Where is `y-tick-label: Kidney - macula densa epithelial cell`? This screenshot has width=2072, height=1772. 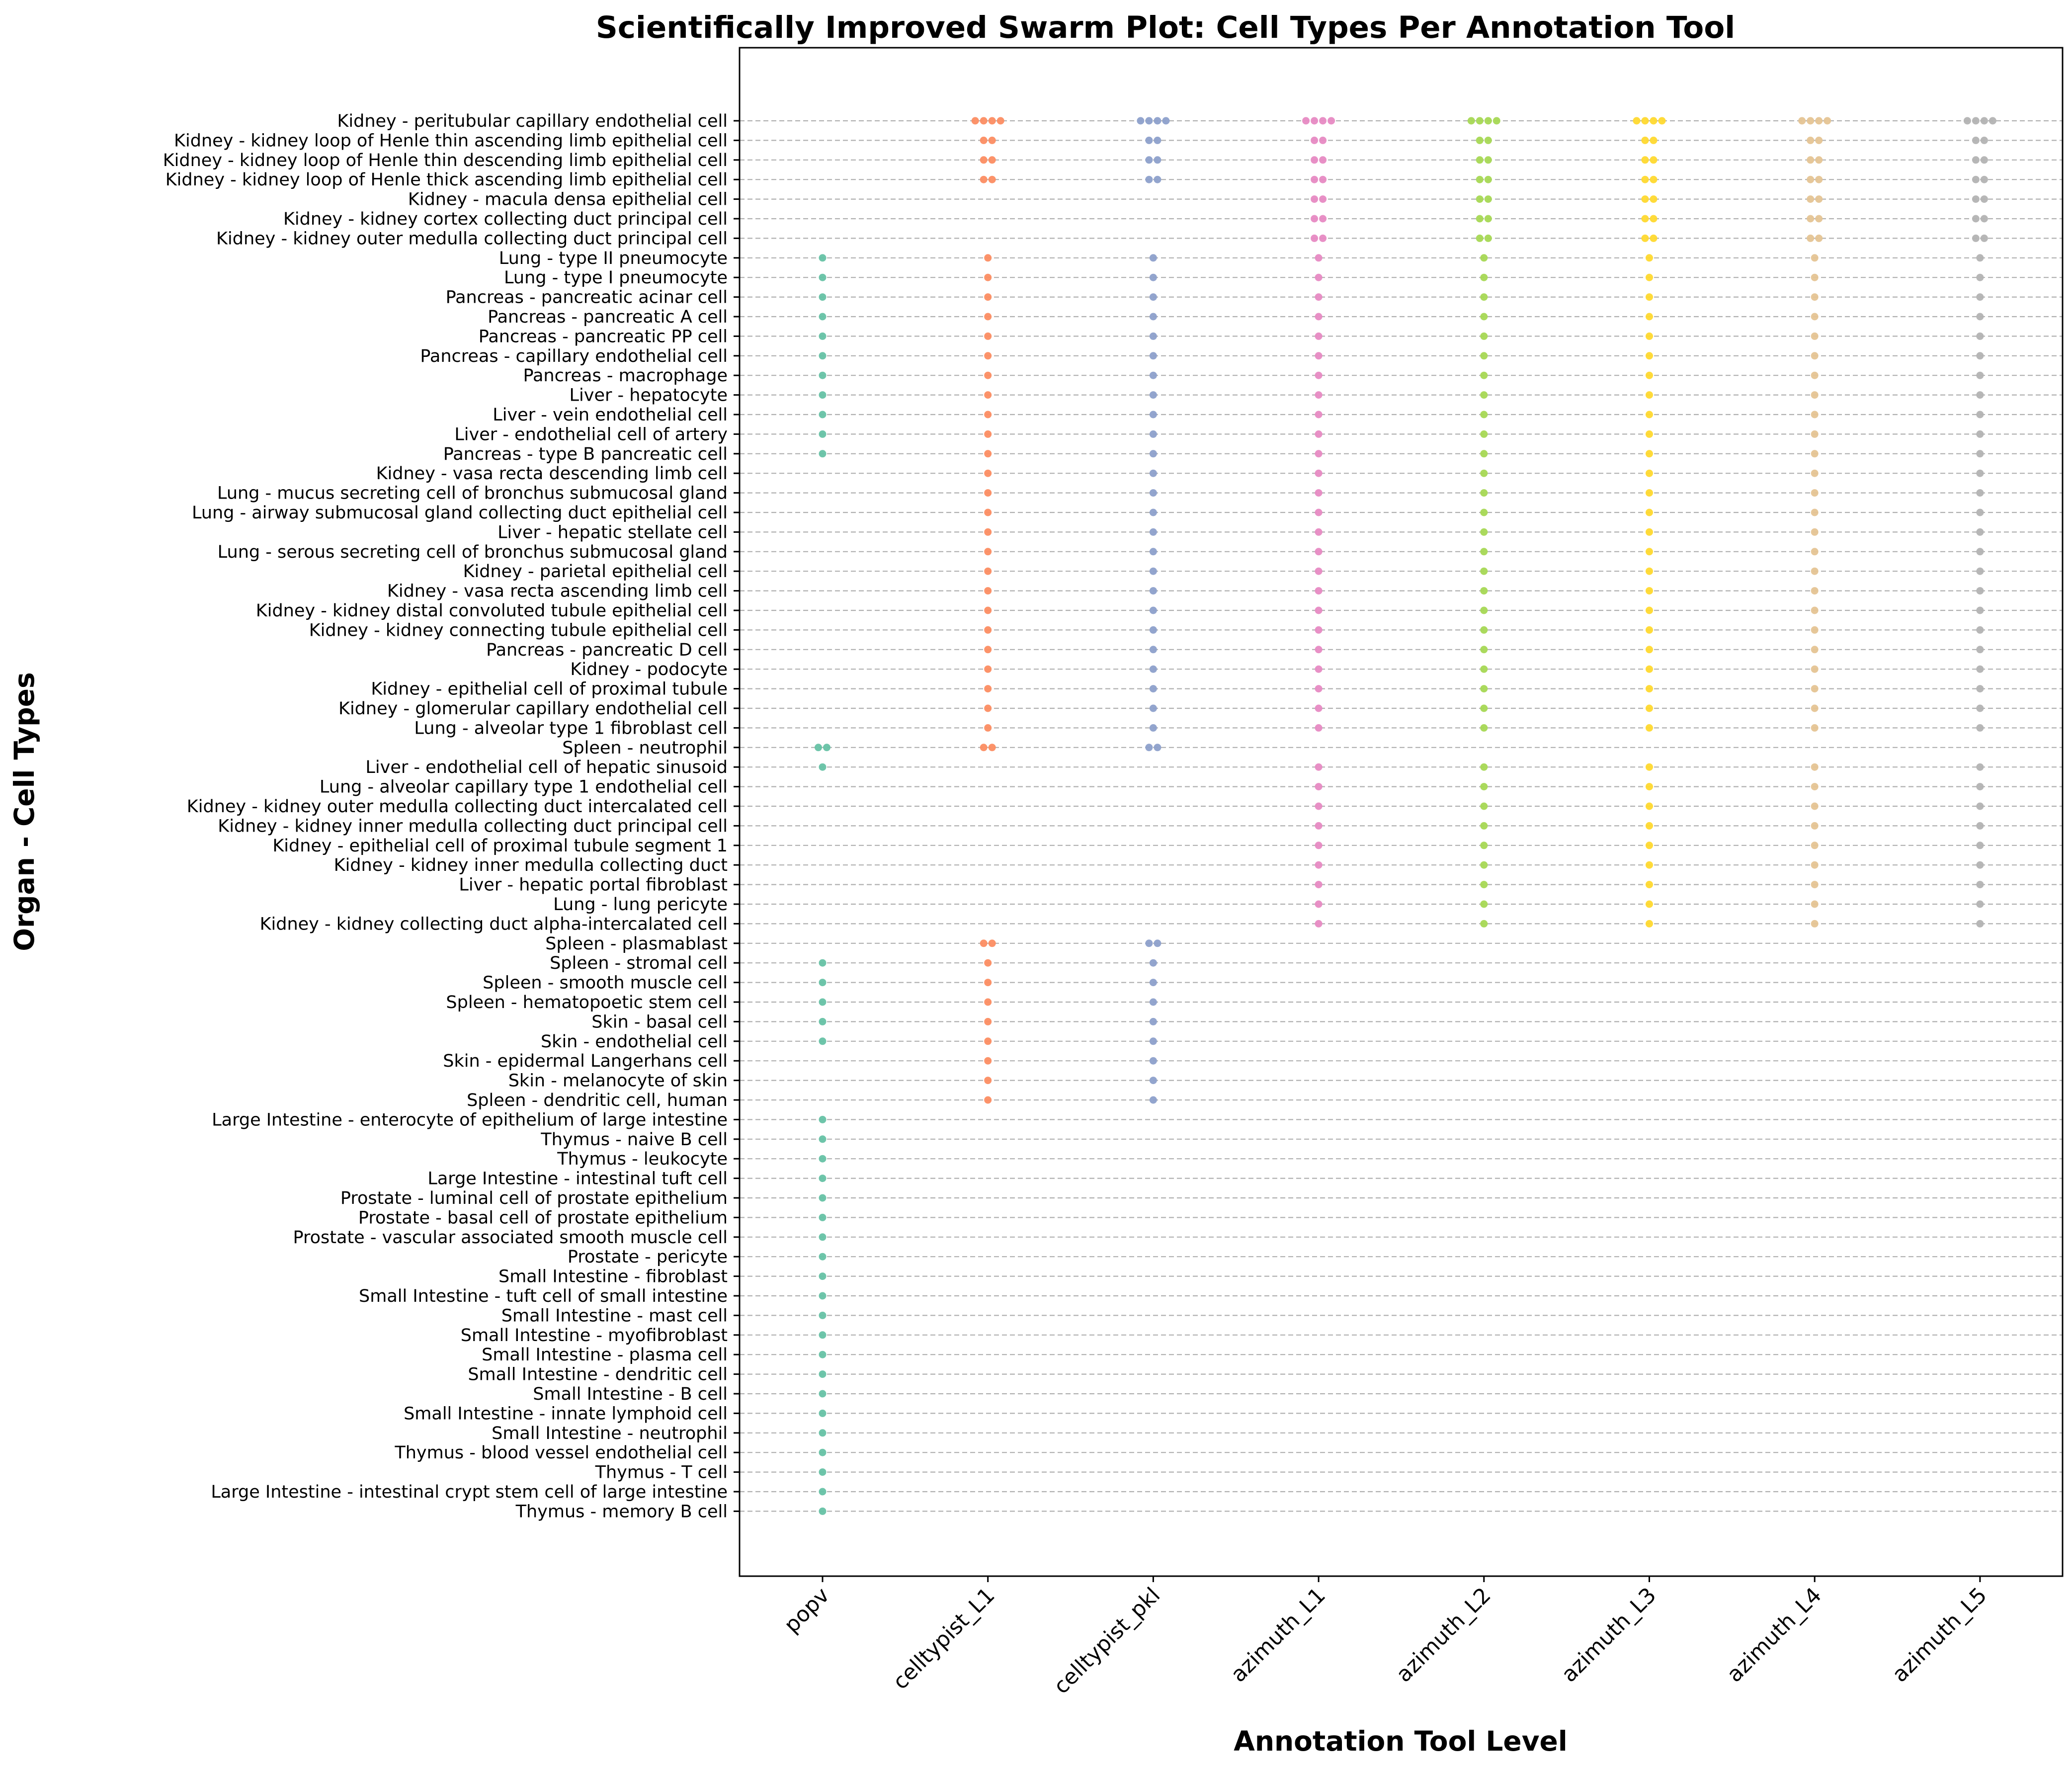
y-tick-label: Kidney - macula densa epithelial cell is located at coordinates (568, 200).